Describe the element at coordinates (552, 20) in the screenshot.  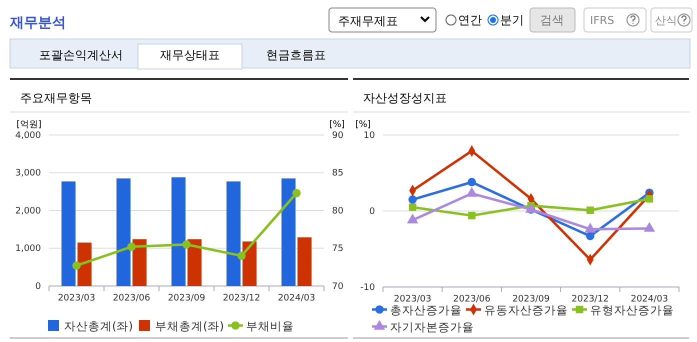
I see `text: 검색` at that location.